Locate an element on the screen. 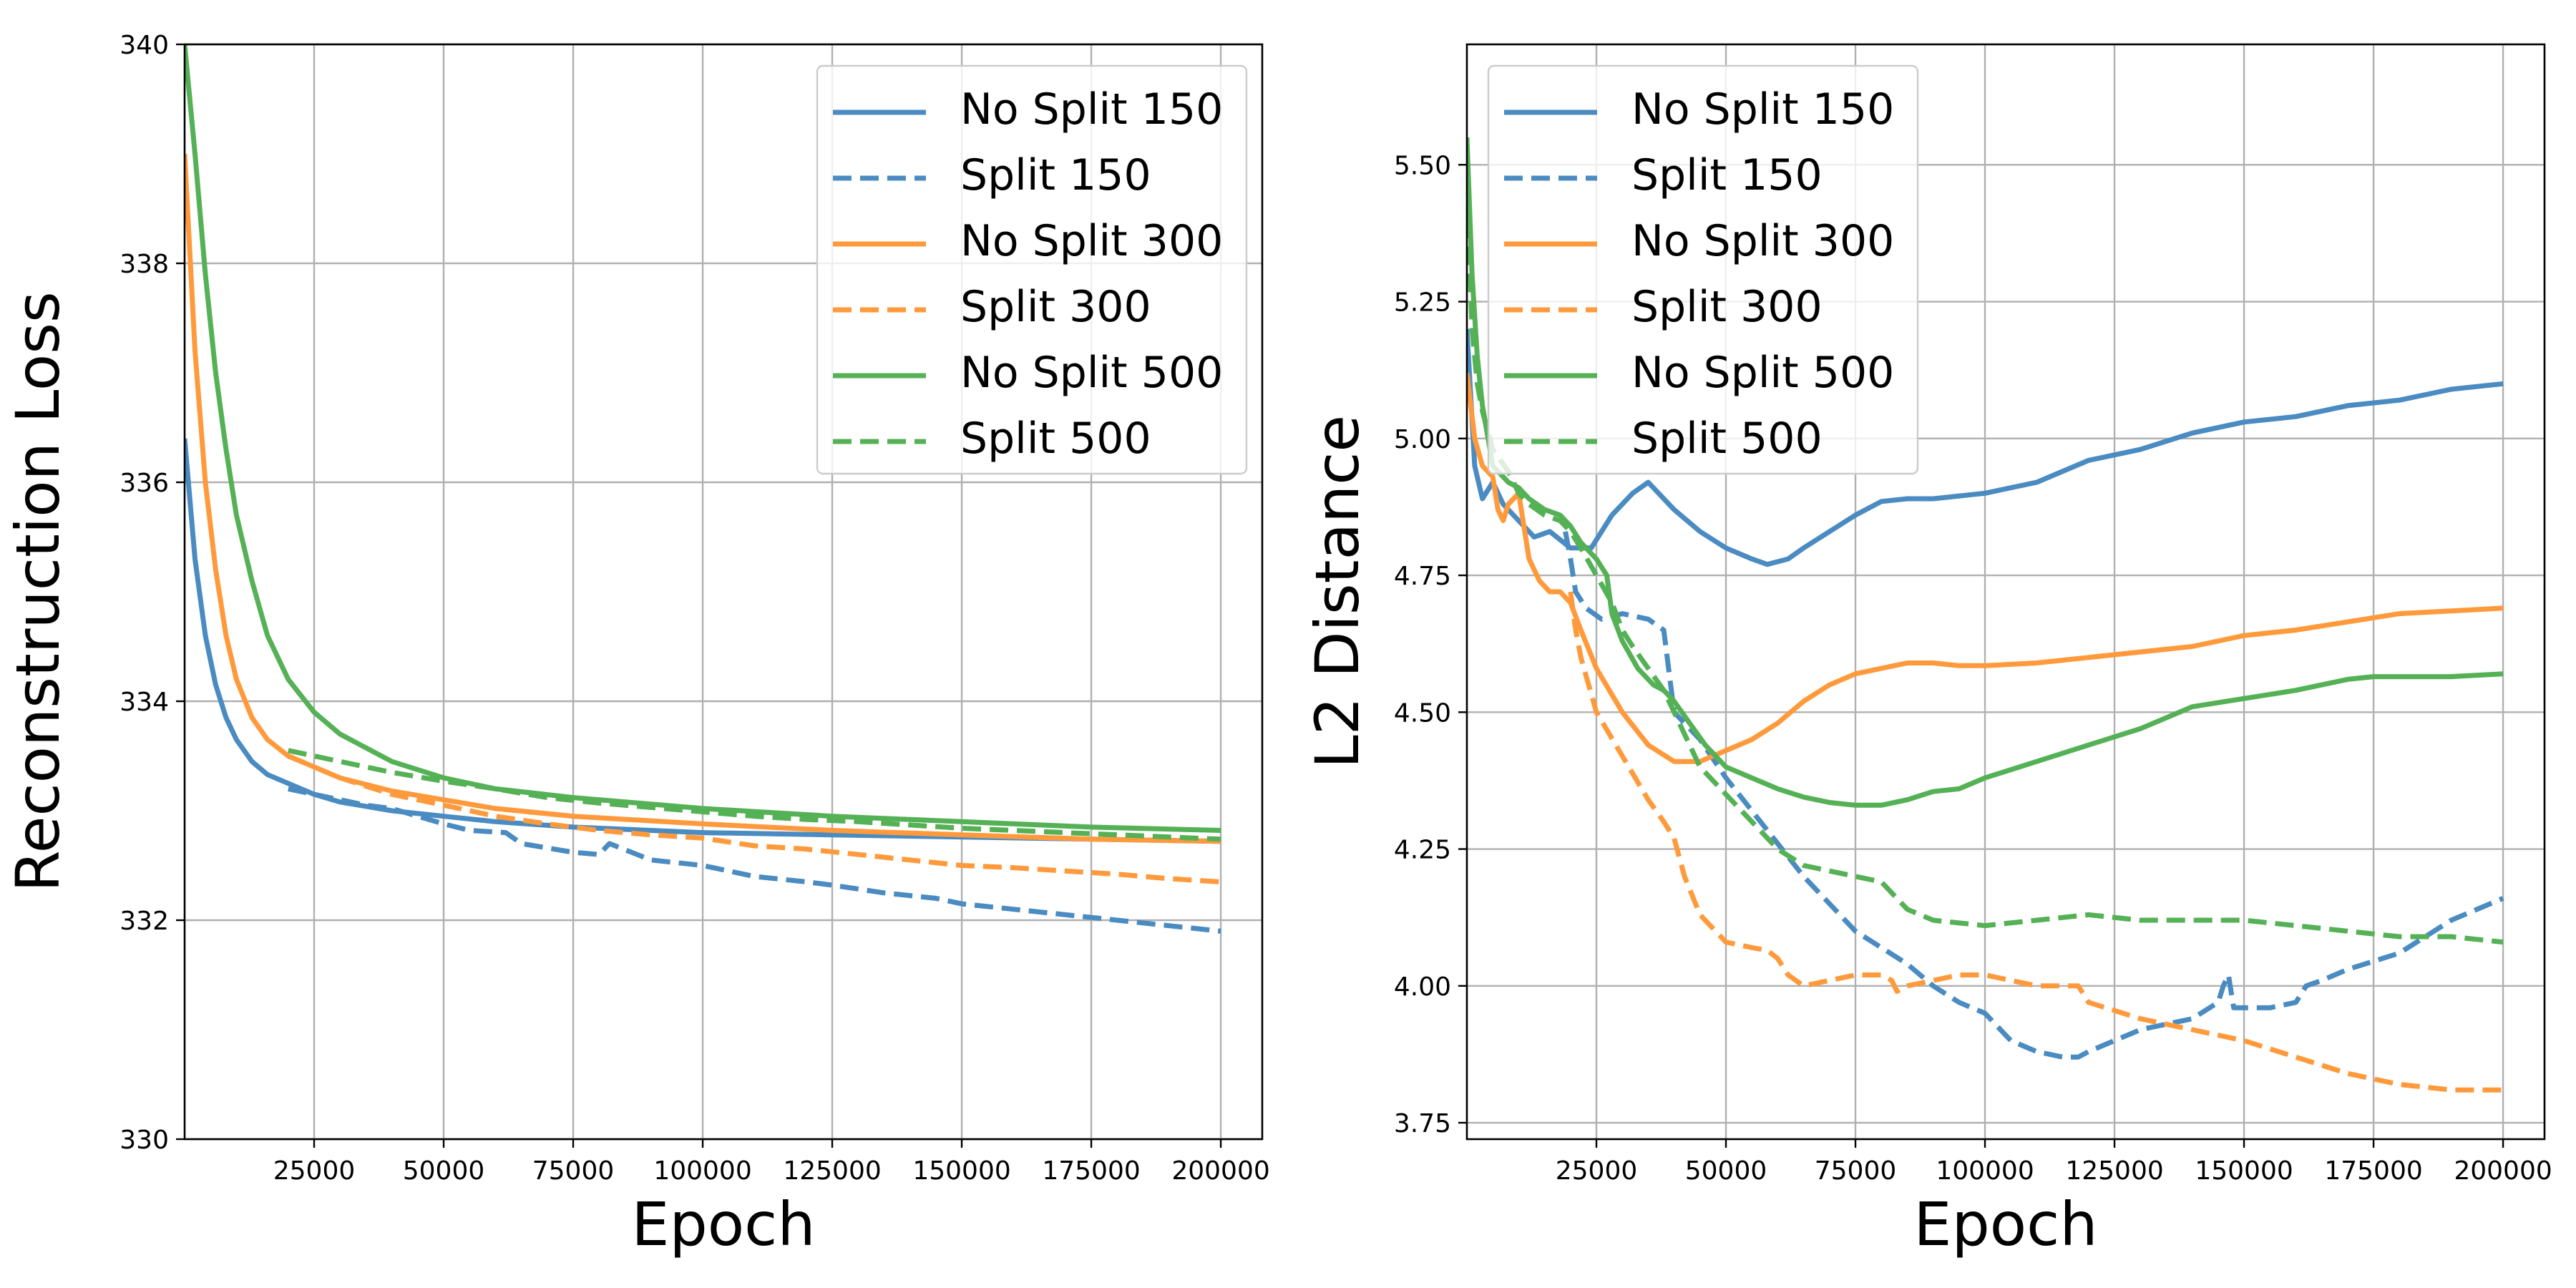  y-tick-label: 4.00 is located at coordinates (1422, 987).